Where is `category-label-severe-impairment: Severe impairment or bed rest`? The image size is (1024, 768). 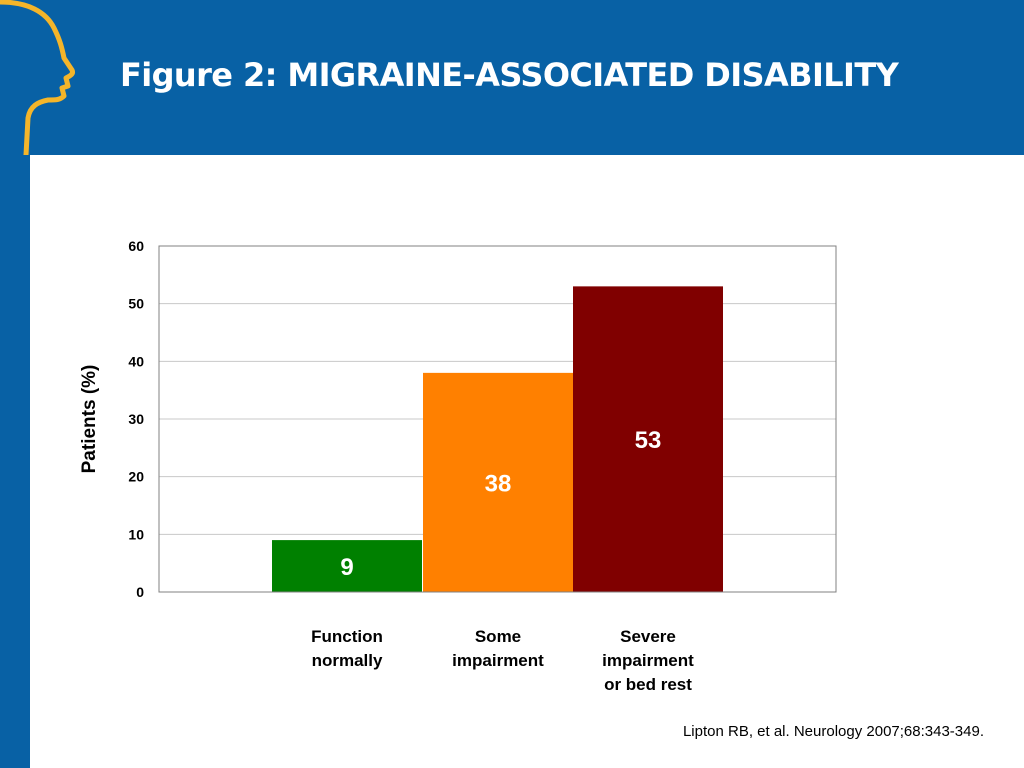
category-label-severe-impairment: Severe impairment or bed rest is located at coordinates (648, 661).